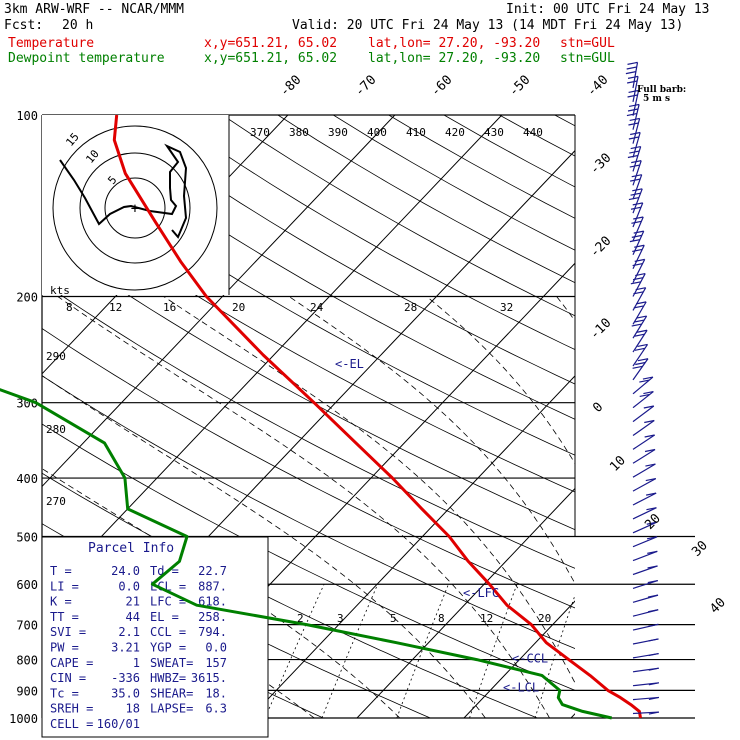 The image size is (740, 740). I want to click on parcel-label: SWEAT=, so click(171, 663).